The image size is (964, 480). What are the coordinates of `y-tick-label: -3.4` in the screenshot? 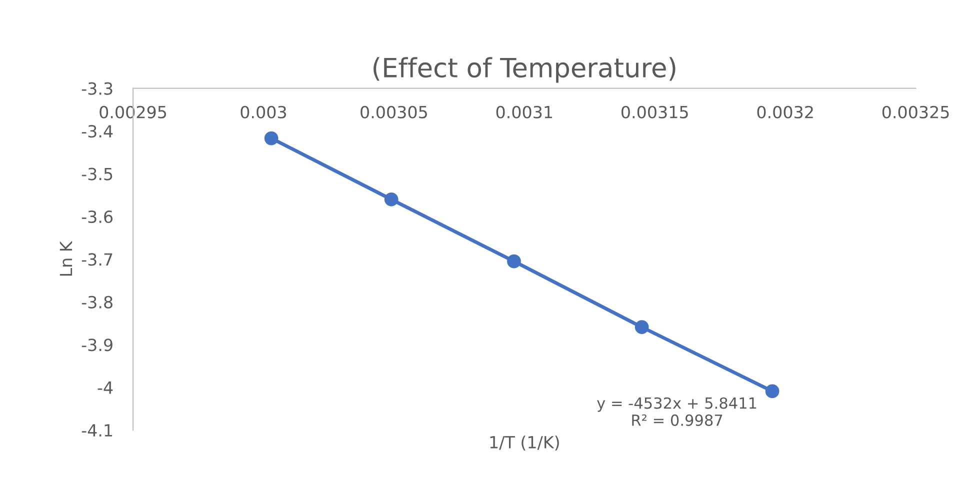 It's located at (97, 131).